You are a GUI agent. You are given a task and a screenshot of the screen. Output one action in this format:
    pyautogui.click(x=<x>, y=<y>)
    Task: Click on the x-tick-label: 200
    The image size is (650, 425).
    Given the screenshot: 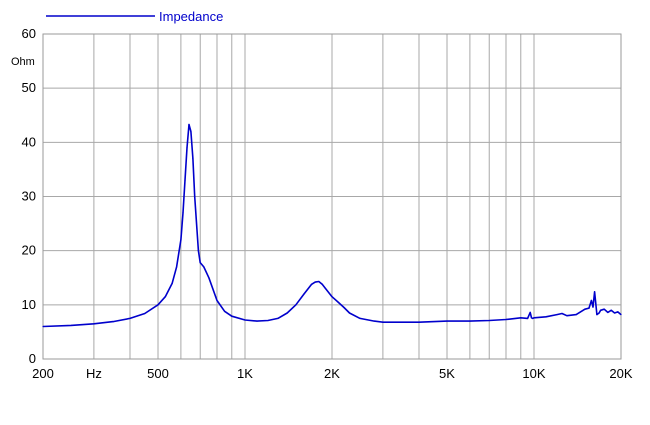 What is the action you would take?
    pyautogui.click(x=43, y=373)
    